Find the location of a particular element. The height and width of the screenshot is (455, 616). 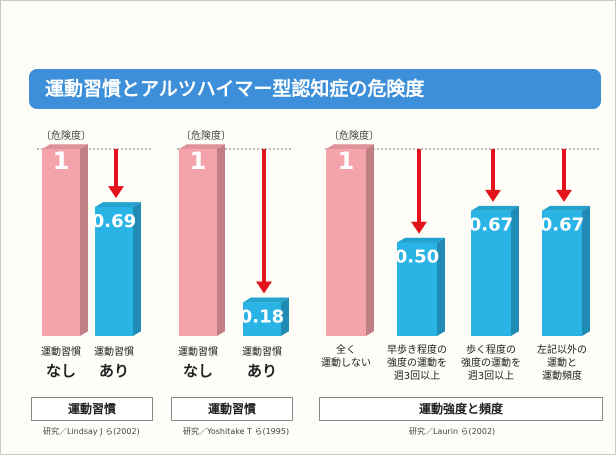

value-label: 0.18 is located at coordinates (262, 316).